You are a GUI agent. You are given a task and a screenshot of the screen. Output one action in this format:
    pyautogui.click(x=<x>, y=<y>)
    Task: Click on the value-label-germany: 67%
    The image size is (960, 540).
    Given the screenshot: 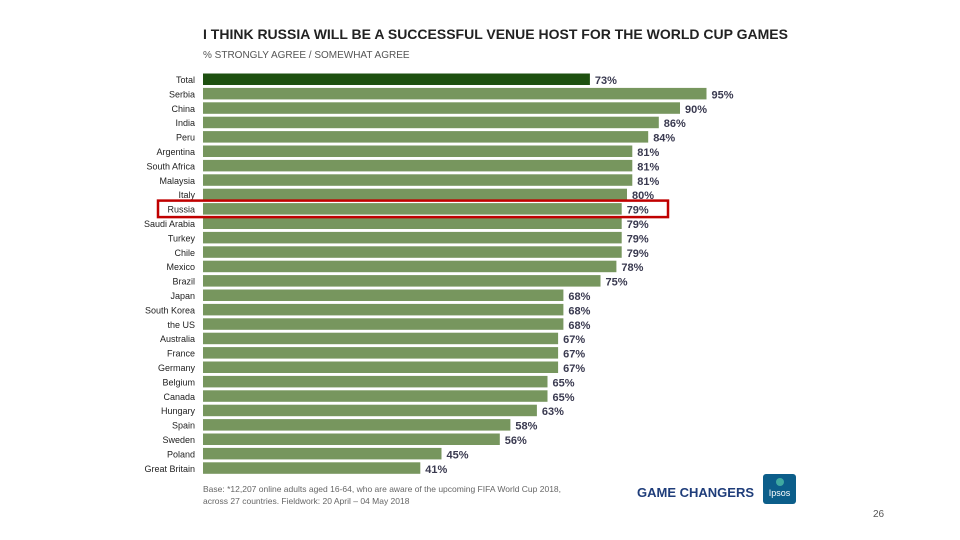 What is the action you would take?
    pyautogui.click(x=574, y=369)
    